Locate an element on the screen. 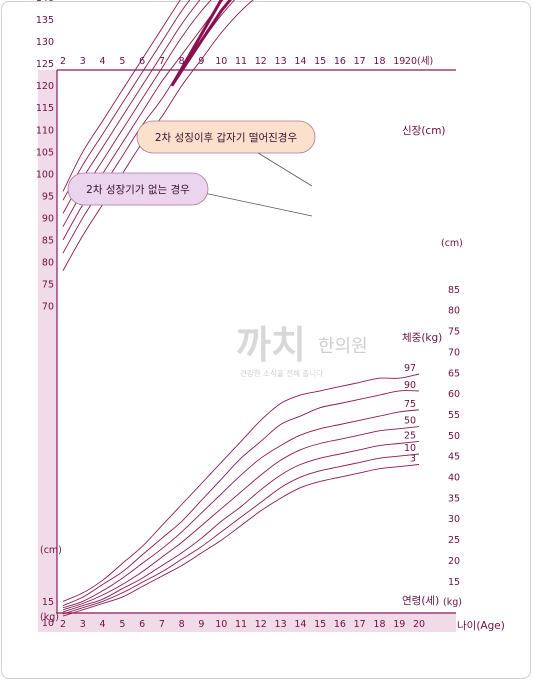 This screenshot has height=682, width=534. x-tick-top: 16 is located at coordinates (340, 61).